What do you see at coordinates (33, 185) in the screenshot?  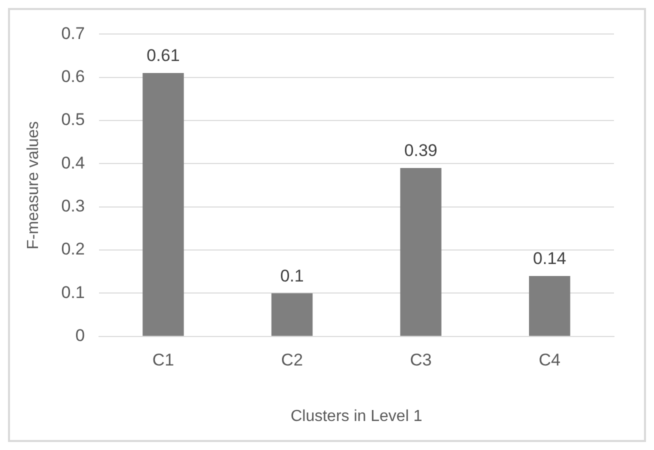 I see `y-axis-title: F-measure values` at bounding box center [33, 185].